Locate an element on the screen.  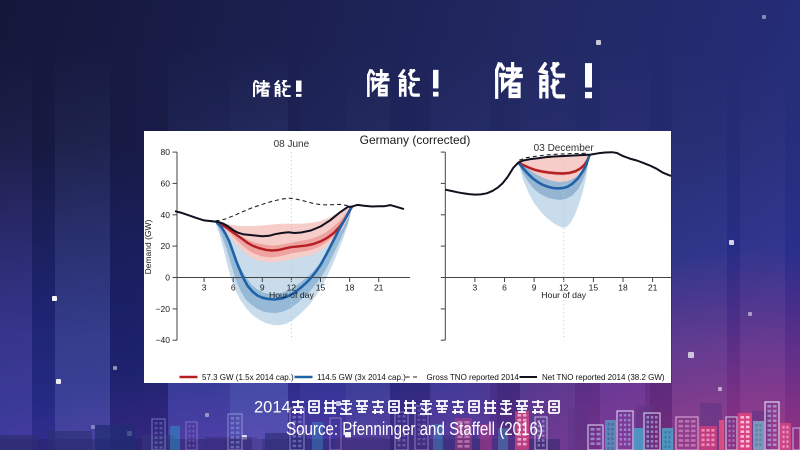
svg-text: Germany (corrected) is located at coordinates (415, 140).